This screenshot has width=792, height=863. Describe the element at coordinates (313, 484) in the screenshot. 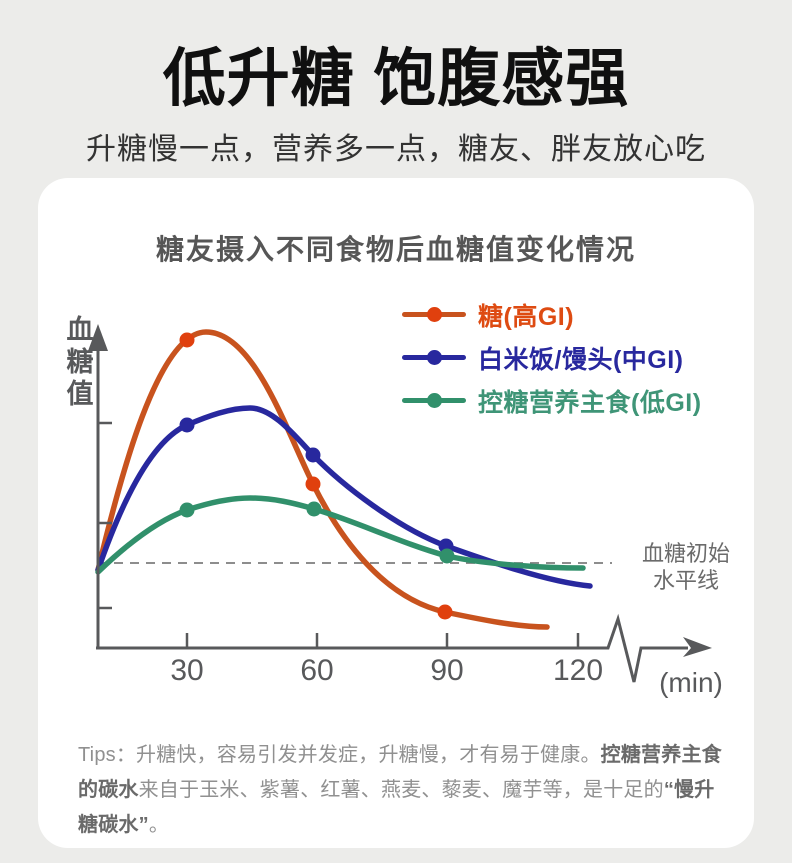

I see `high-gi-dot-60min` at that location.